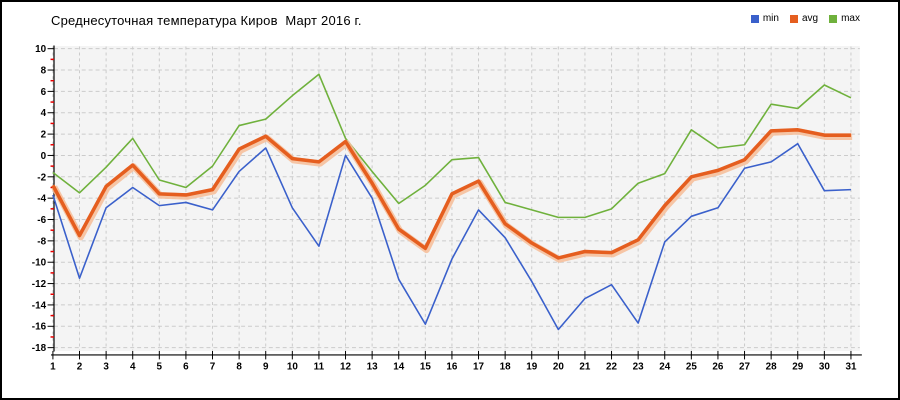 Image resolution: width=900 pixels, height=400 pixels. Describe the element at coordinates (186, 366) in the screenshot. I see `x-tick-label: 6` at that location.